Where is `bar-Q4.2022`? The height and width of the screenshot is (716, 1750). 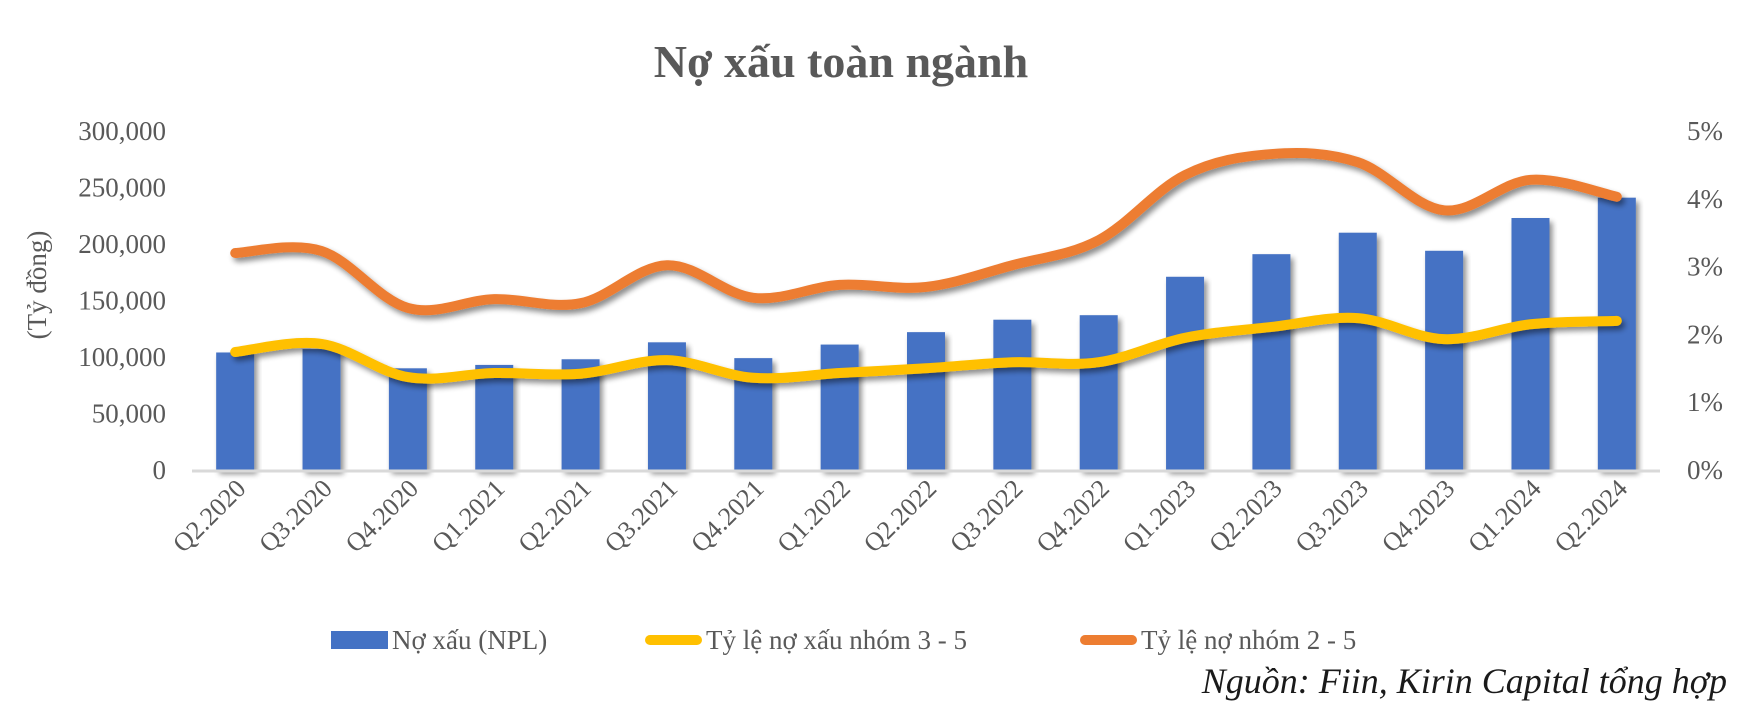 bar-Q4.2022 is located at coordinates (1098, 392).